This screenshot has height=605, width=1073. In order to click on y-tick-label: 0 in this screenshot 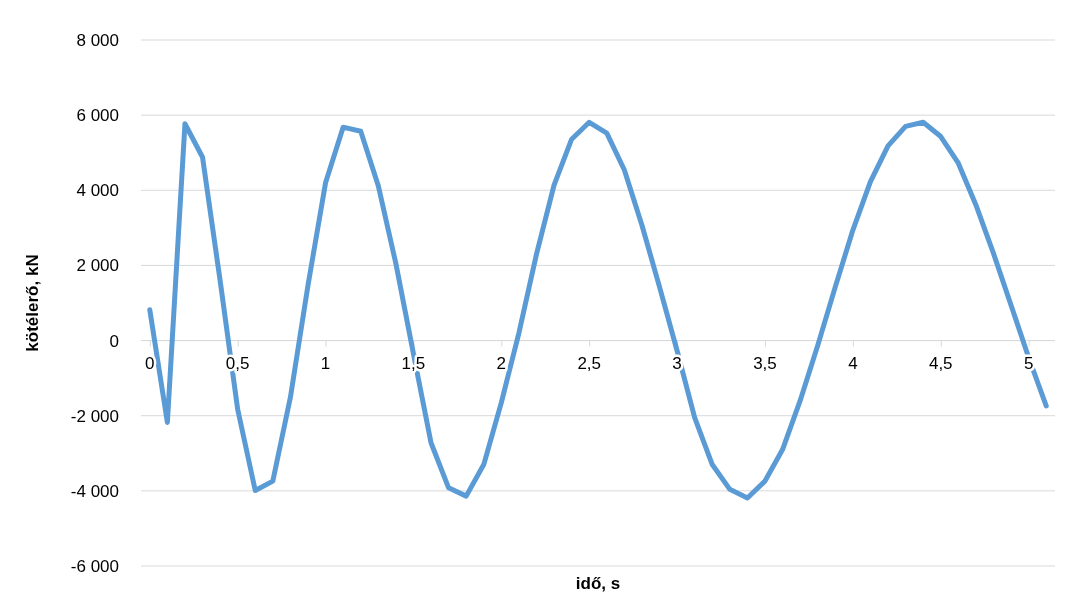, I will do `click(114, 341)`.